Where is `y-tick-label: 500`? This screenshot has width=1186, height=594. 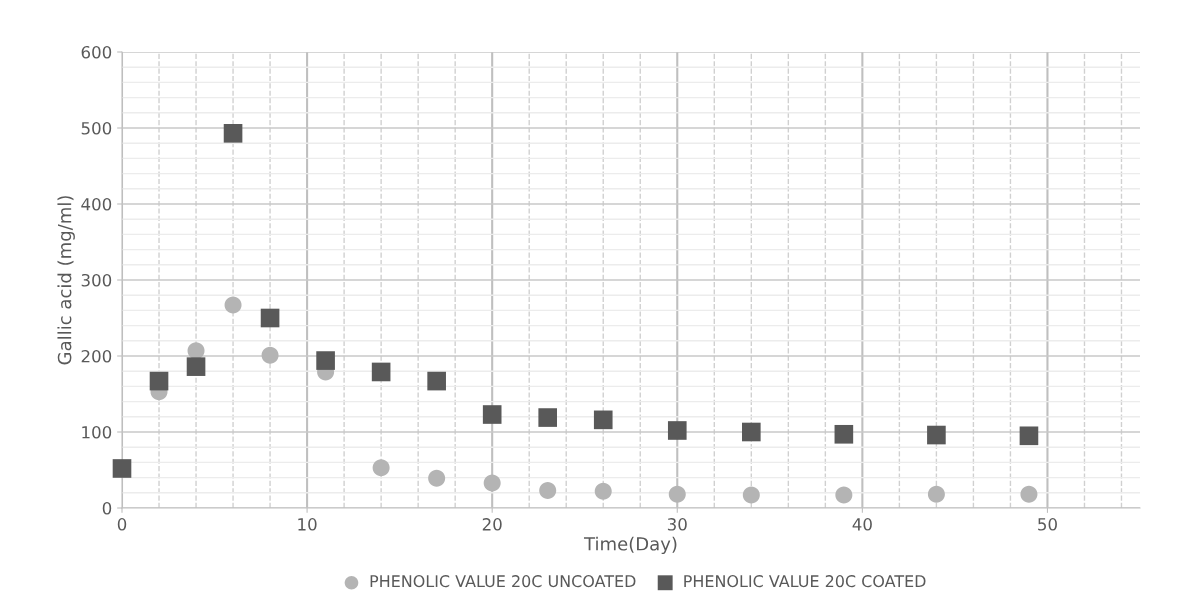 y-tick-label: 500 is located at coordinates (96, 128).